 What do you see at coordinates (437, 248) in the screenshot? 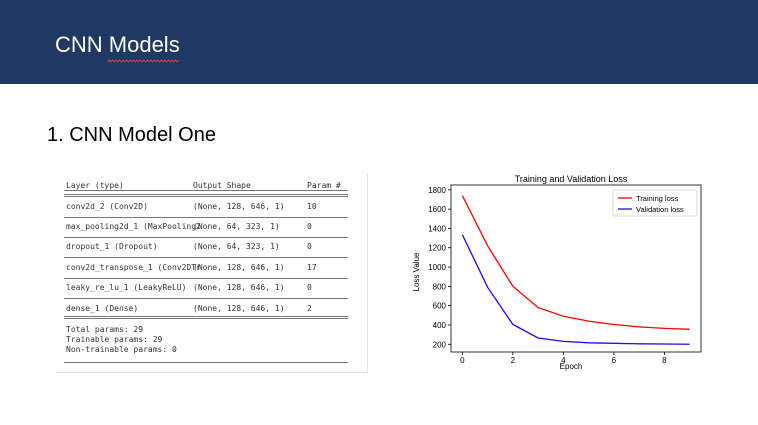
I see `y-tick-label: 1200` at bounding box center [437, 248].